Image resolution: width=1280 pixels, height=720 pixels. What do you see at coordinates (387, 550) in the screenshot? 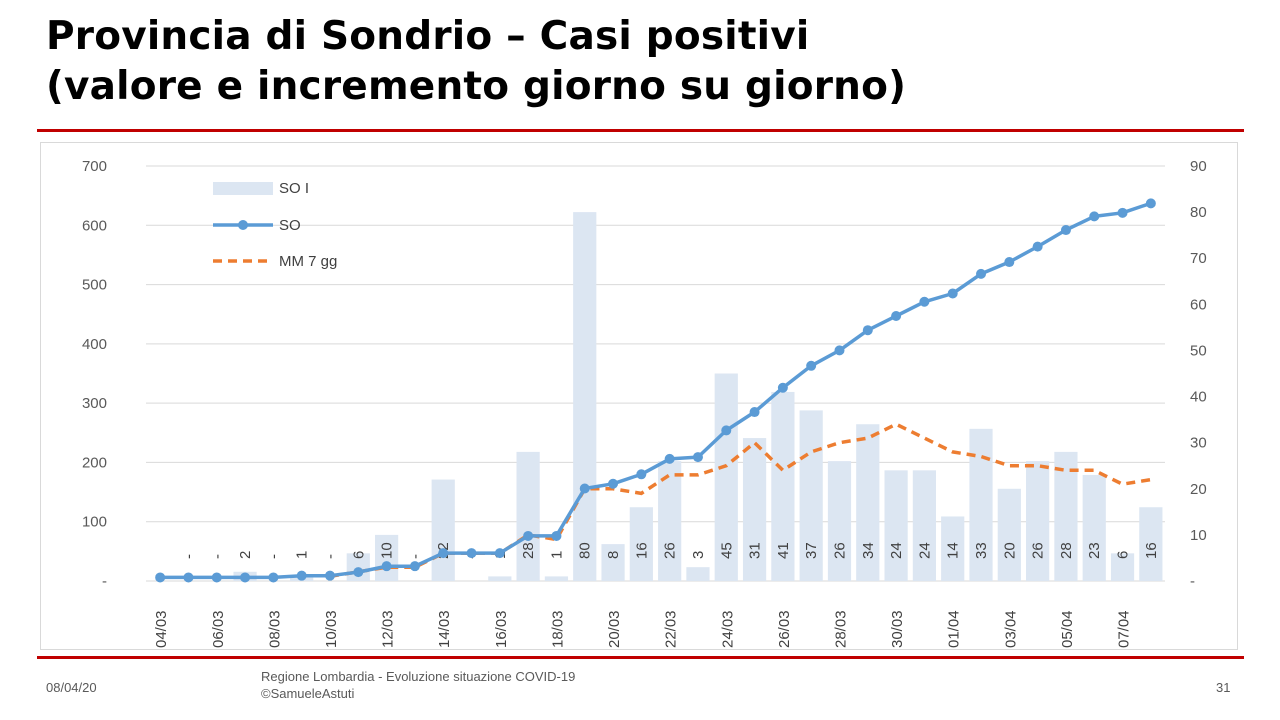
I see `bar-data-label: 10` at bounding box center [387, 550].